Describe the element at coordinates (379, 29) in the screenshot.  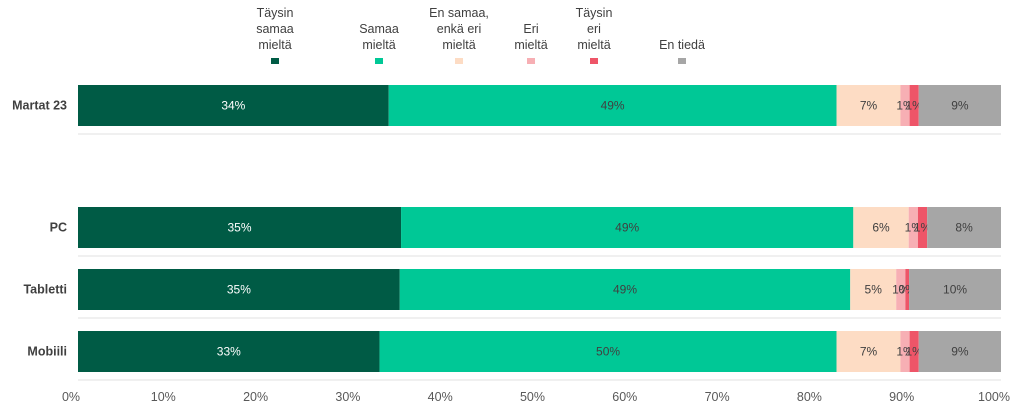
I see `legend-label-line: Samaa` at that location.